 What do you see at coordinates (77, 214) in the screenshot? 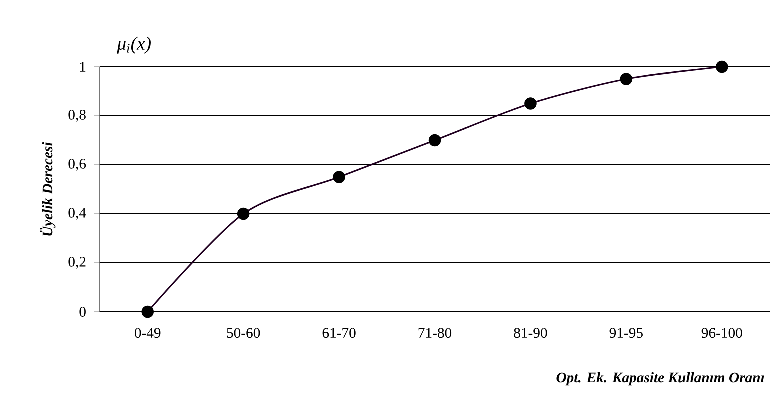
I see `y-tick-label: 0,4` at bounding box center [77, 214].